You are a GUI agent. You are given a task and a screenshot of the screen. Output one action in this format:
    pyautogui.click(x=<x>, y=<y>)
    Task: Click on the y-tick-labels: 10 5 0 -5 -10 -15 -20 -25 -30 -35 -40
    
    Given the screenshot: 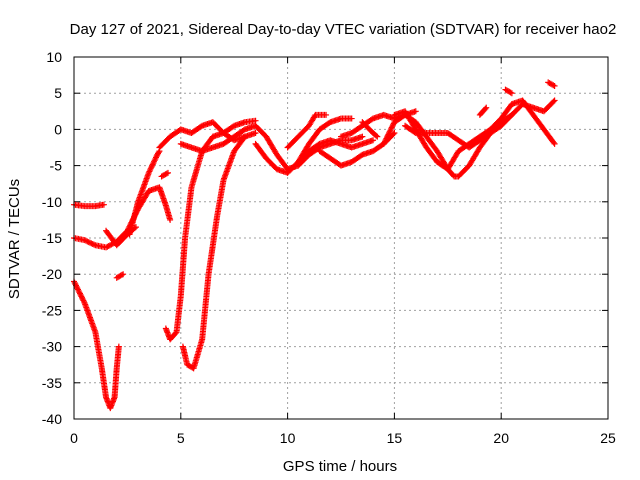 What is the action you would take?
    pyautogui.click(x=52, y=238)
    